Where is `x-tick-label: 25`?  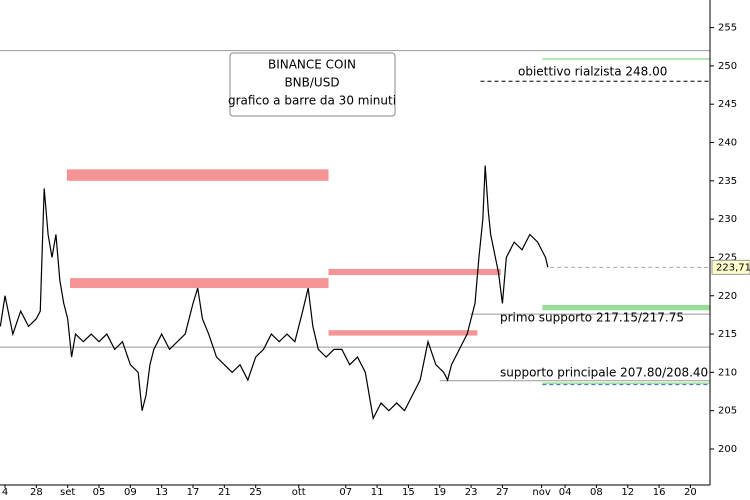
x-tick-label: 25 is located at coordinates (255, 492).